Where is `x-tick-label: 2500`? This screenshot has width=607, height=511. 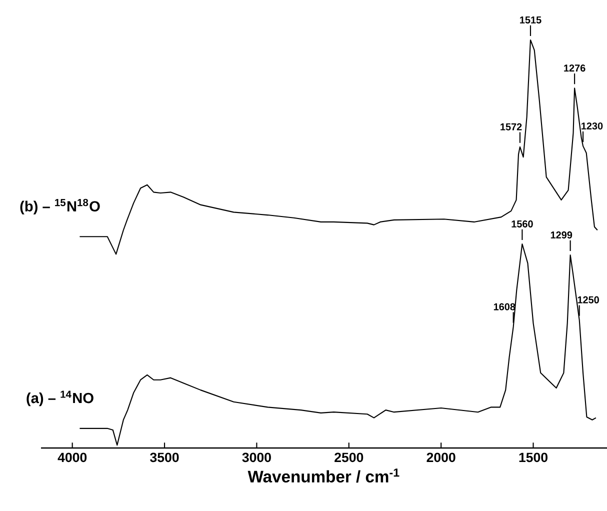
x-tick-label: 2500 is located at coordinates (349, 457).